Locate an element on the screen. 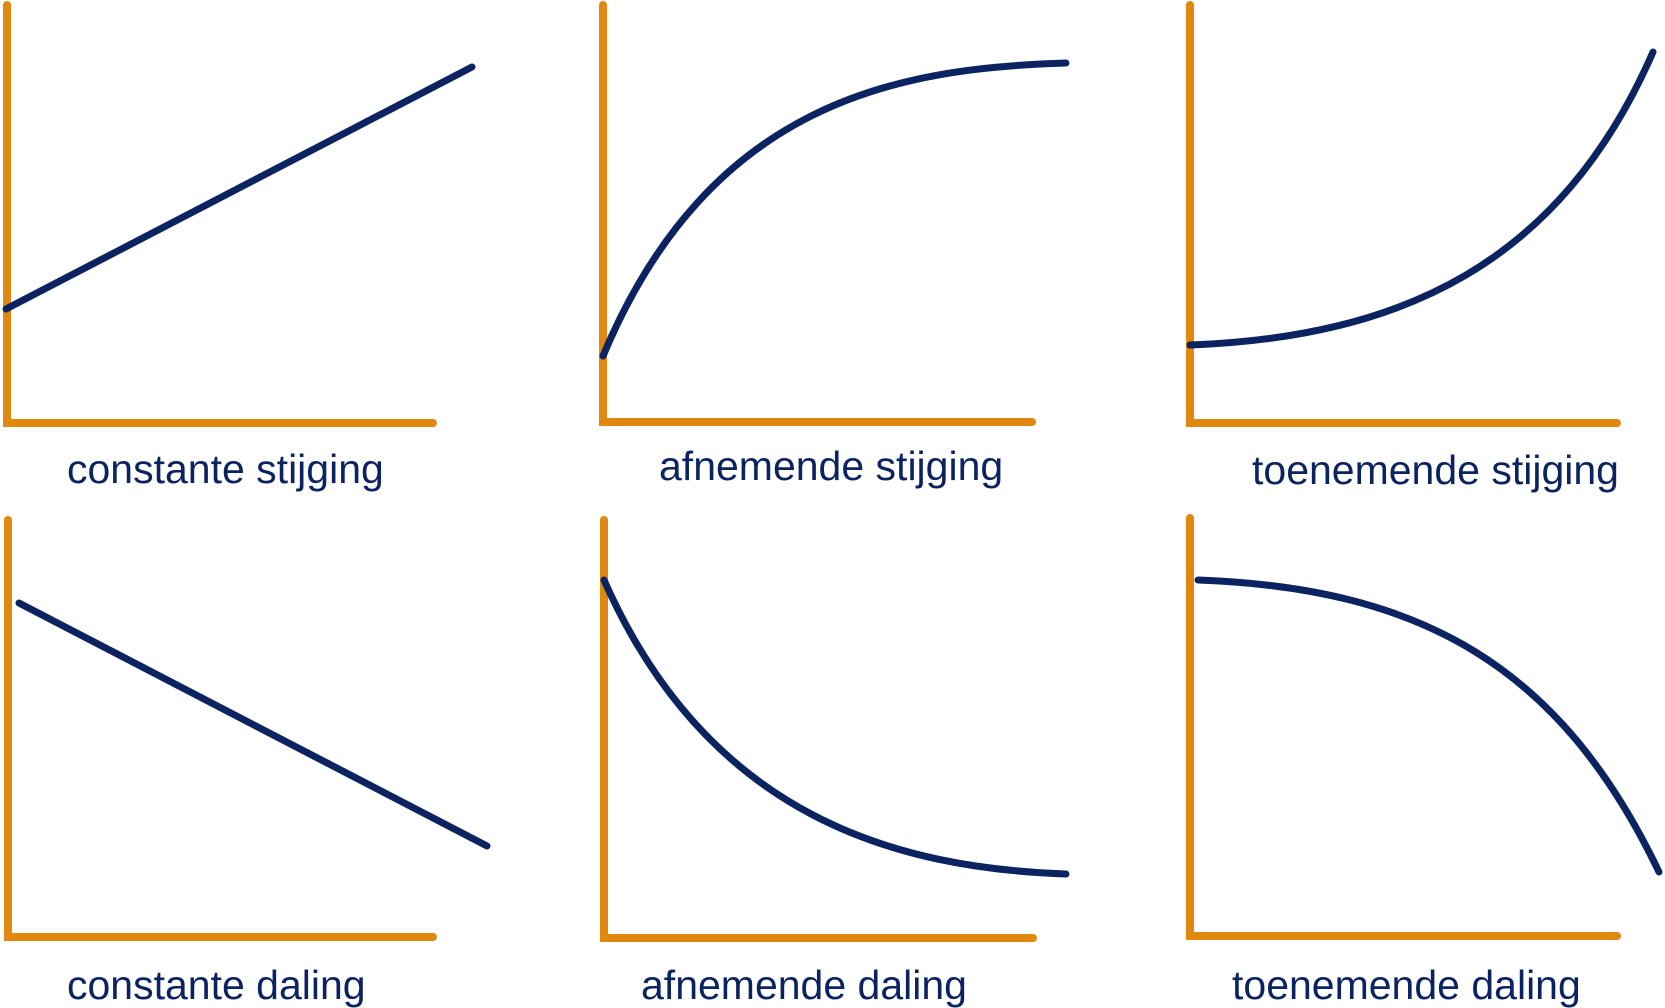  panel-increasing-rise is located at coordinates (1421, 214).